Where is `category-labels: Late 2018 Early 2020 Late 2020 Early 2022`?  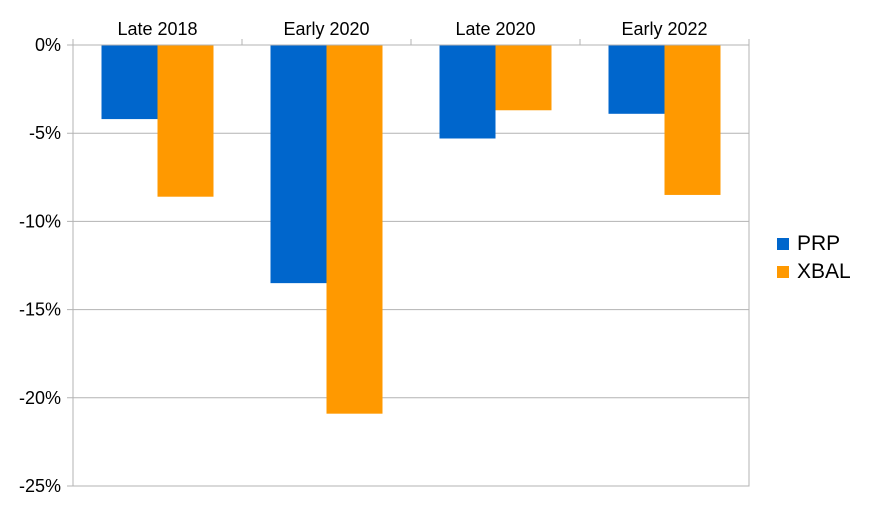
category-labels: Late 2018 Early 2020 Late 2020 Early 2022 is located at coordinates (412, 29).